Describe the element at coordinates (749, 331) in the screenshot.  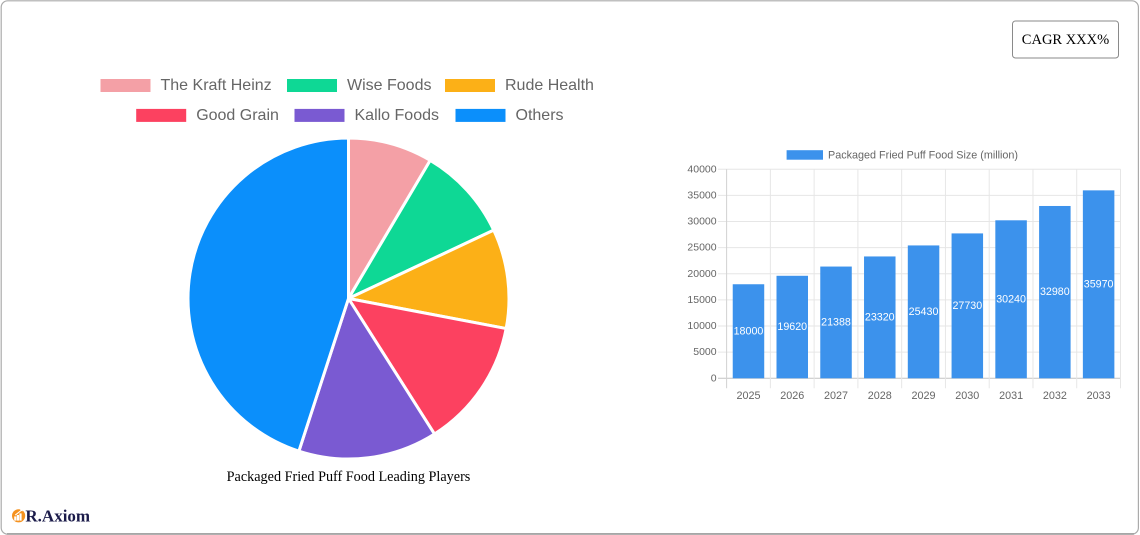
I see `svg-text: 18000` at that location.